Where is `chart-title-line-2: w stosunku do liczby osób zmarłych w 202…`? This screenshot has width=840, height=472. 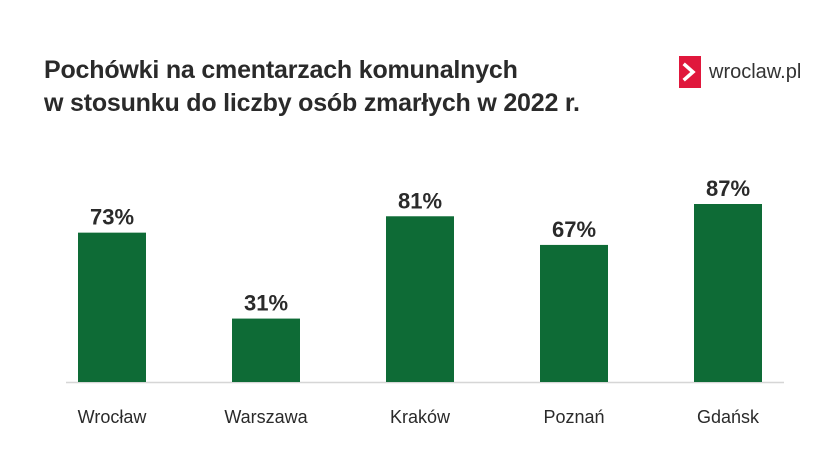
chart-title-line-2: w stosunku do liczby osób zmarłych w 202… is located at coordinates (312, 103).